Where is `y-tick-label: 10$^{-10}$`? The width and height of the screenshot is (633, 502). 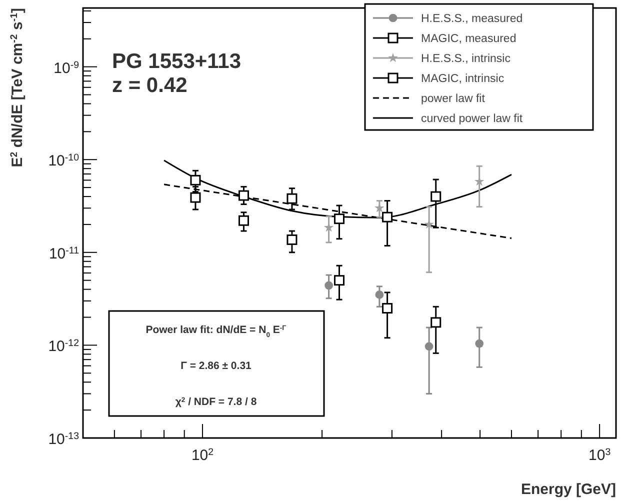
y-tick-label: 10$^{-10}$ is located at coordinates (64, 161).